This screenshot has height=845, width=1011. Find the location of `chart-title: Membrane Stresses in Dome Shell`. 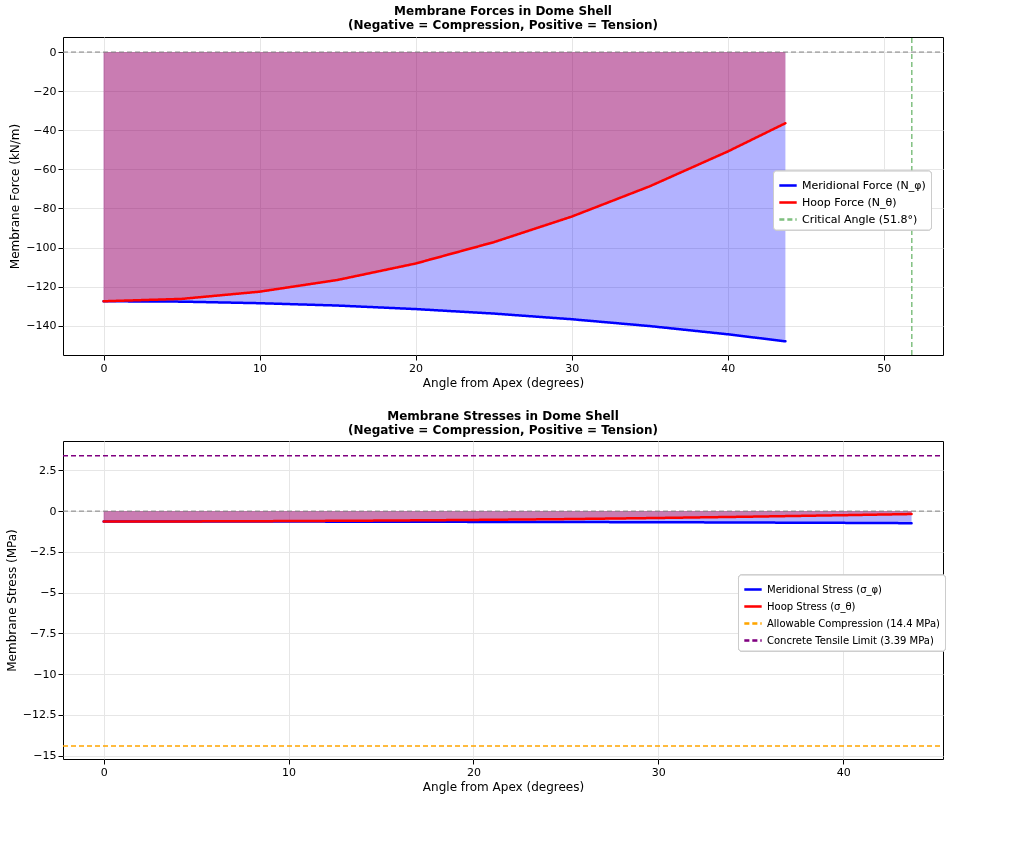

chart-title: Membrane Stresses in Dome Shell is located at coordinates (503, 416).